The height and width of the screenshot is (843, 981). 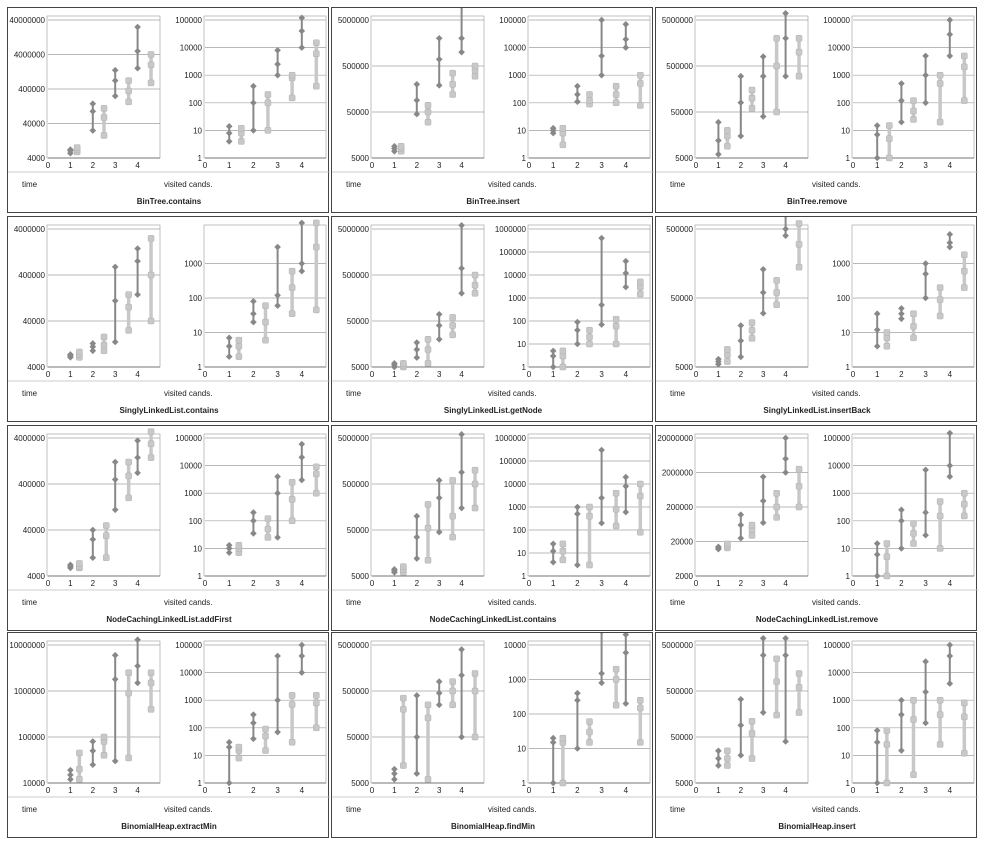 What do you see at coordinates (679, 507) in the screenshot?
I see `time-ytick-label: 200000` at bounding box center [679, 507].